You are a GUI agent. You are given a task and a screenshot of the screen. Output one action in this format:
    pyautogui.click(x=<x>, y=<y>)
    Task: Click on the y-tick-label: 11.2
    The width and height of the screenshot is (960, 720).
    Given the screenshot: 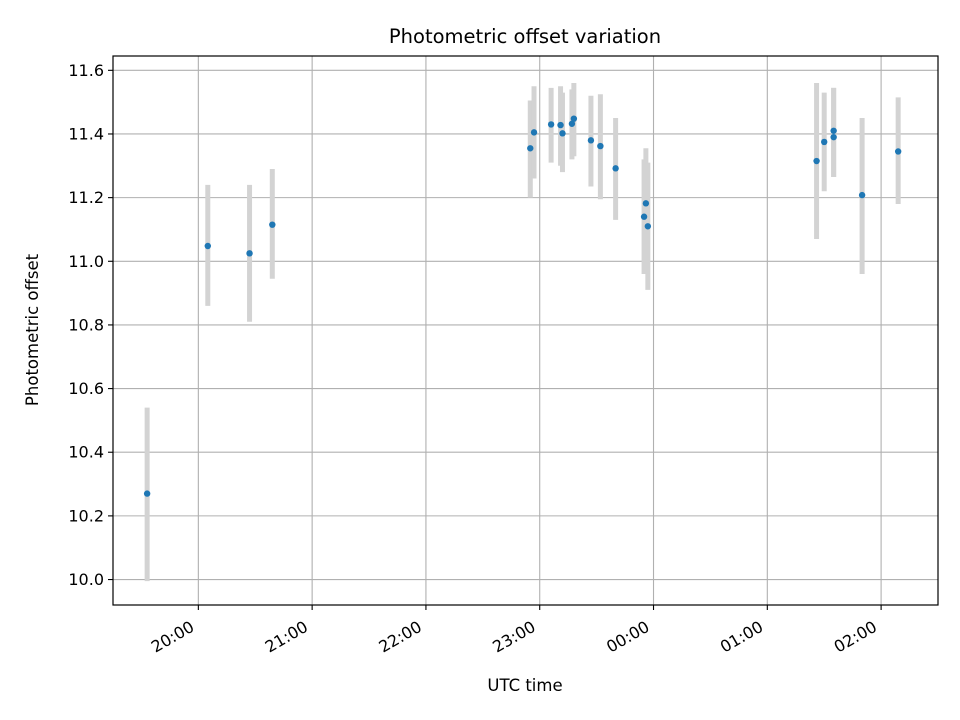 What is the action you would take?
    pyautogui.click(x=86, y=197)
    